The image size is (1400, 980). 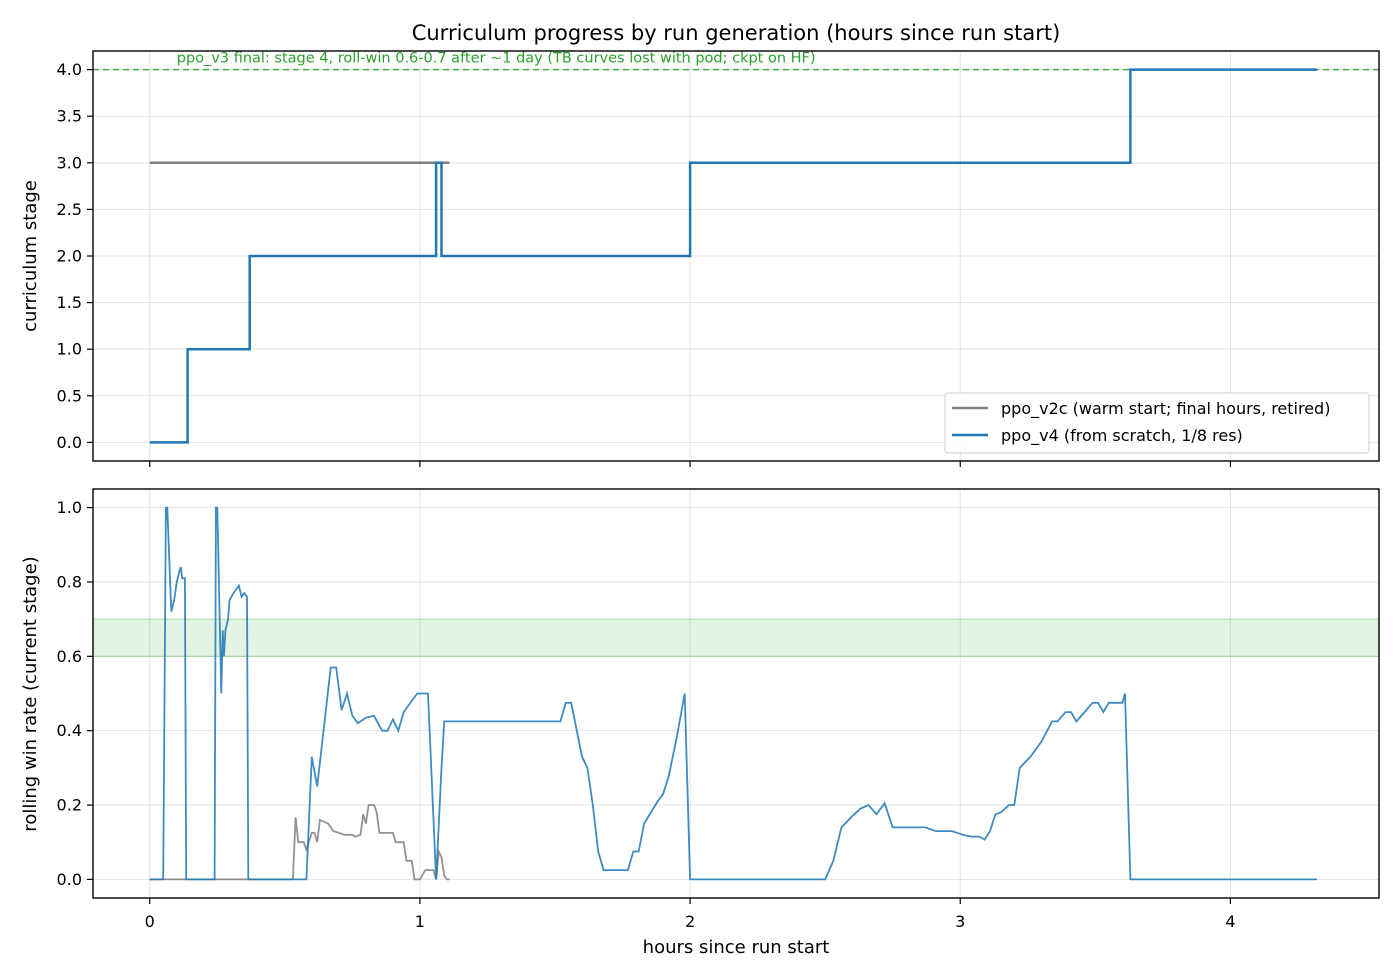 I want to click on top-y-tick-label: 3.5, so click(x=69, y=116).